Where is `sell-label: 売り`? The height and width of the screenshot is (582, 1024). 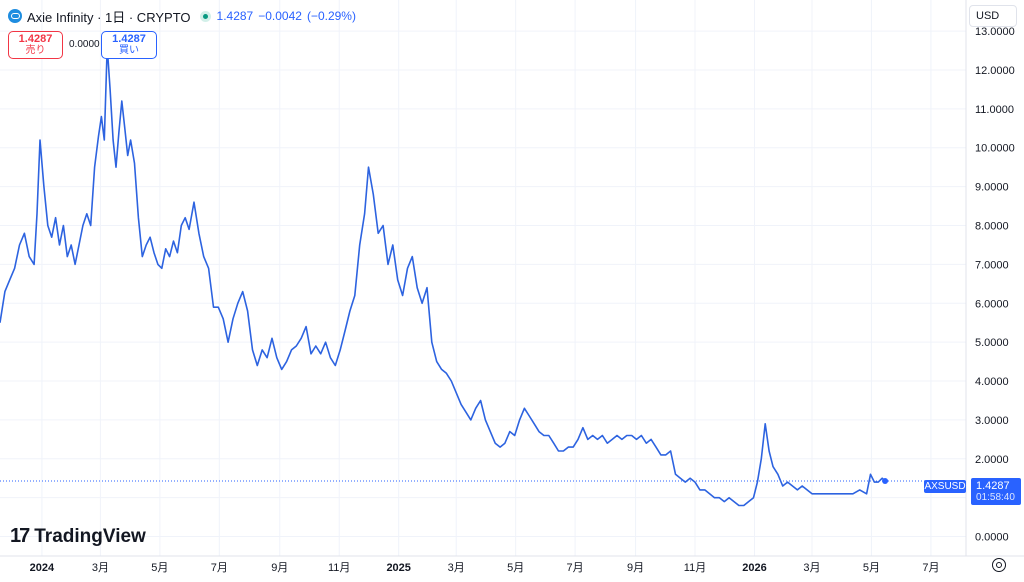
sell-label: 売り is located at coordinates (35, 50).